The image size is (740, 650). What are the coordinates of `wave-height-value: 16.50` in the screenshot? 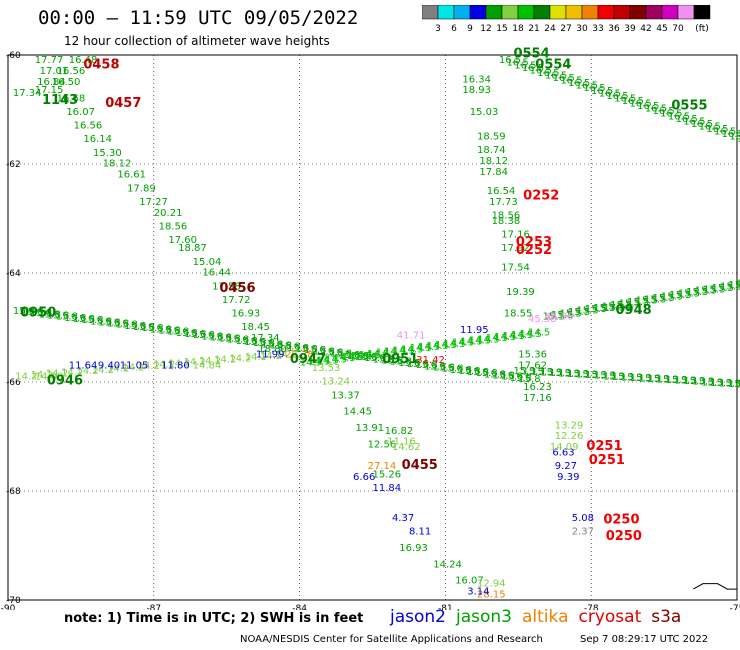 It's located at (66, 82).